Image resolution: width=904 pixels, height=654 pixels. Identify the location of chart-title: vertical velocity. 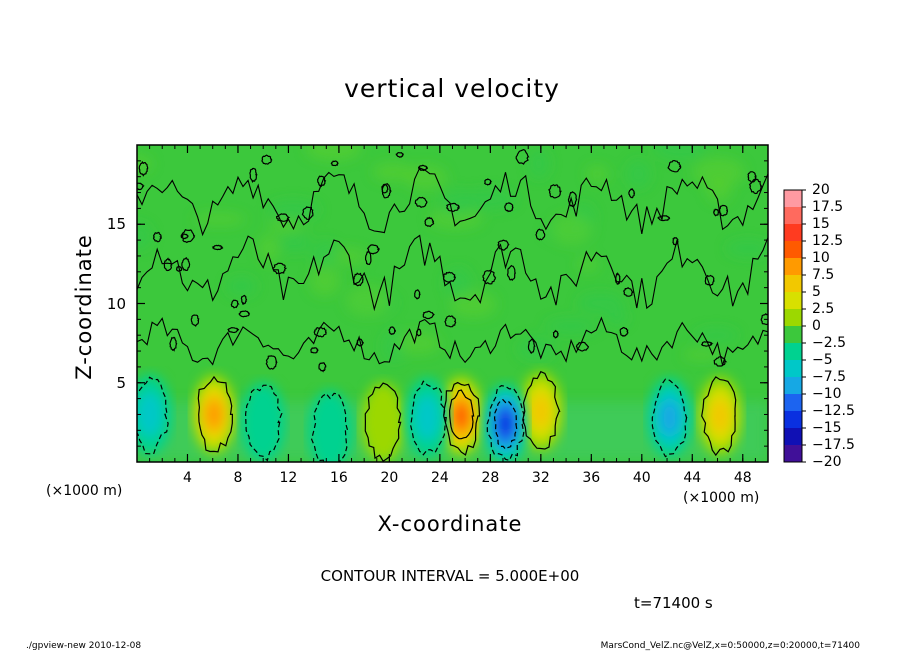
(452, 88).